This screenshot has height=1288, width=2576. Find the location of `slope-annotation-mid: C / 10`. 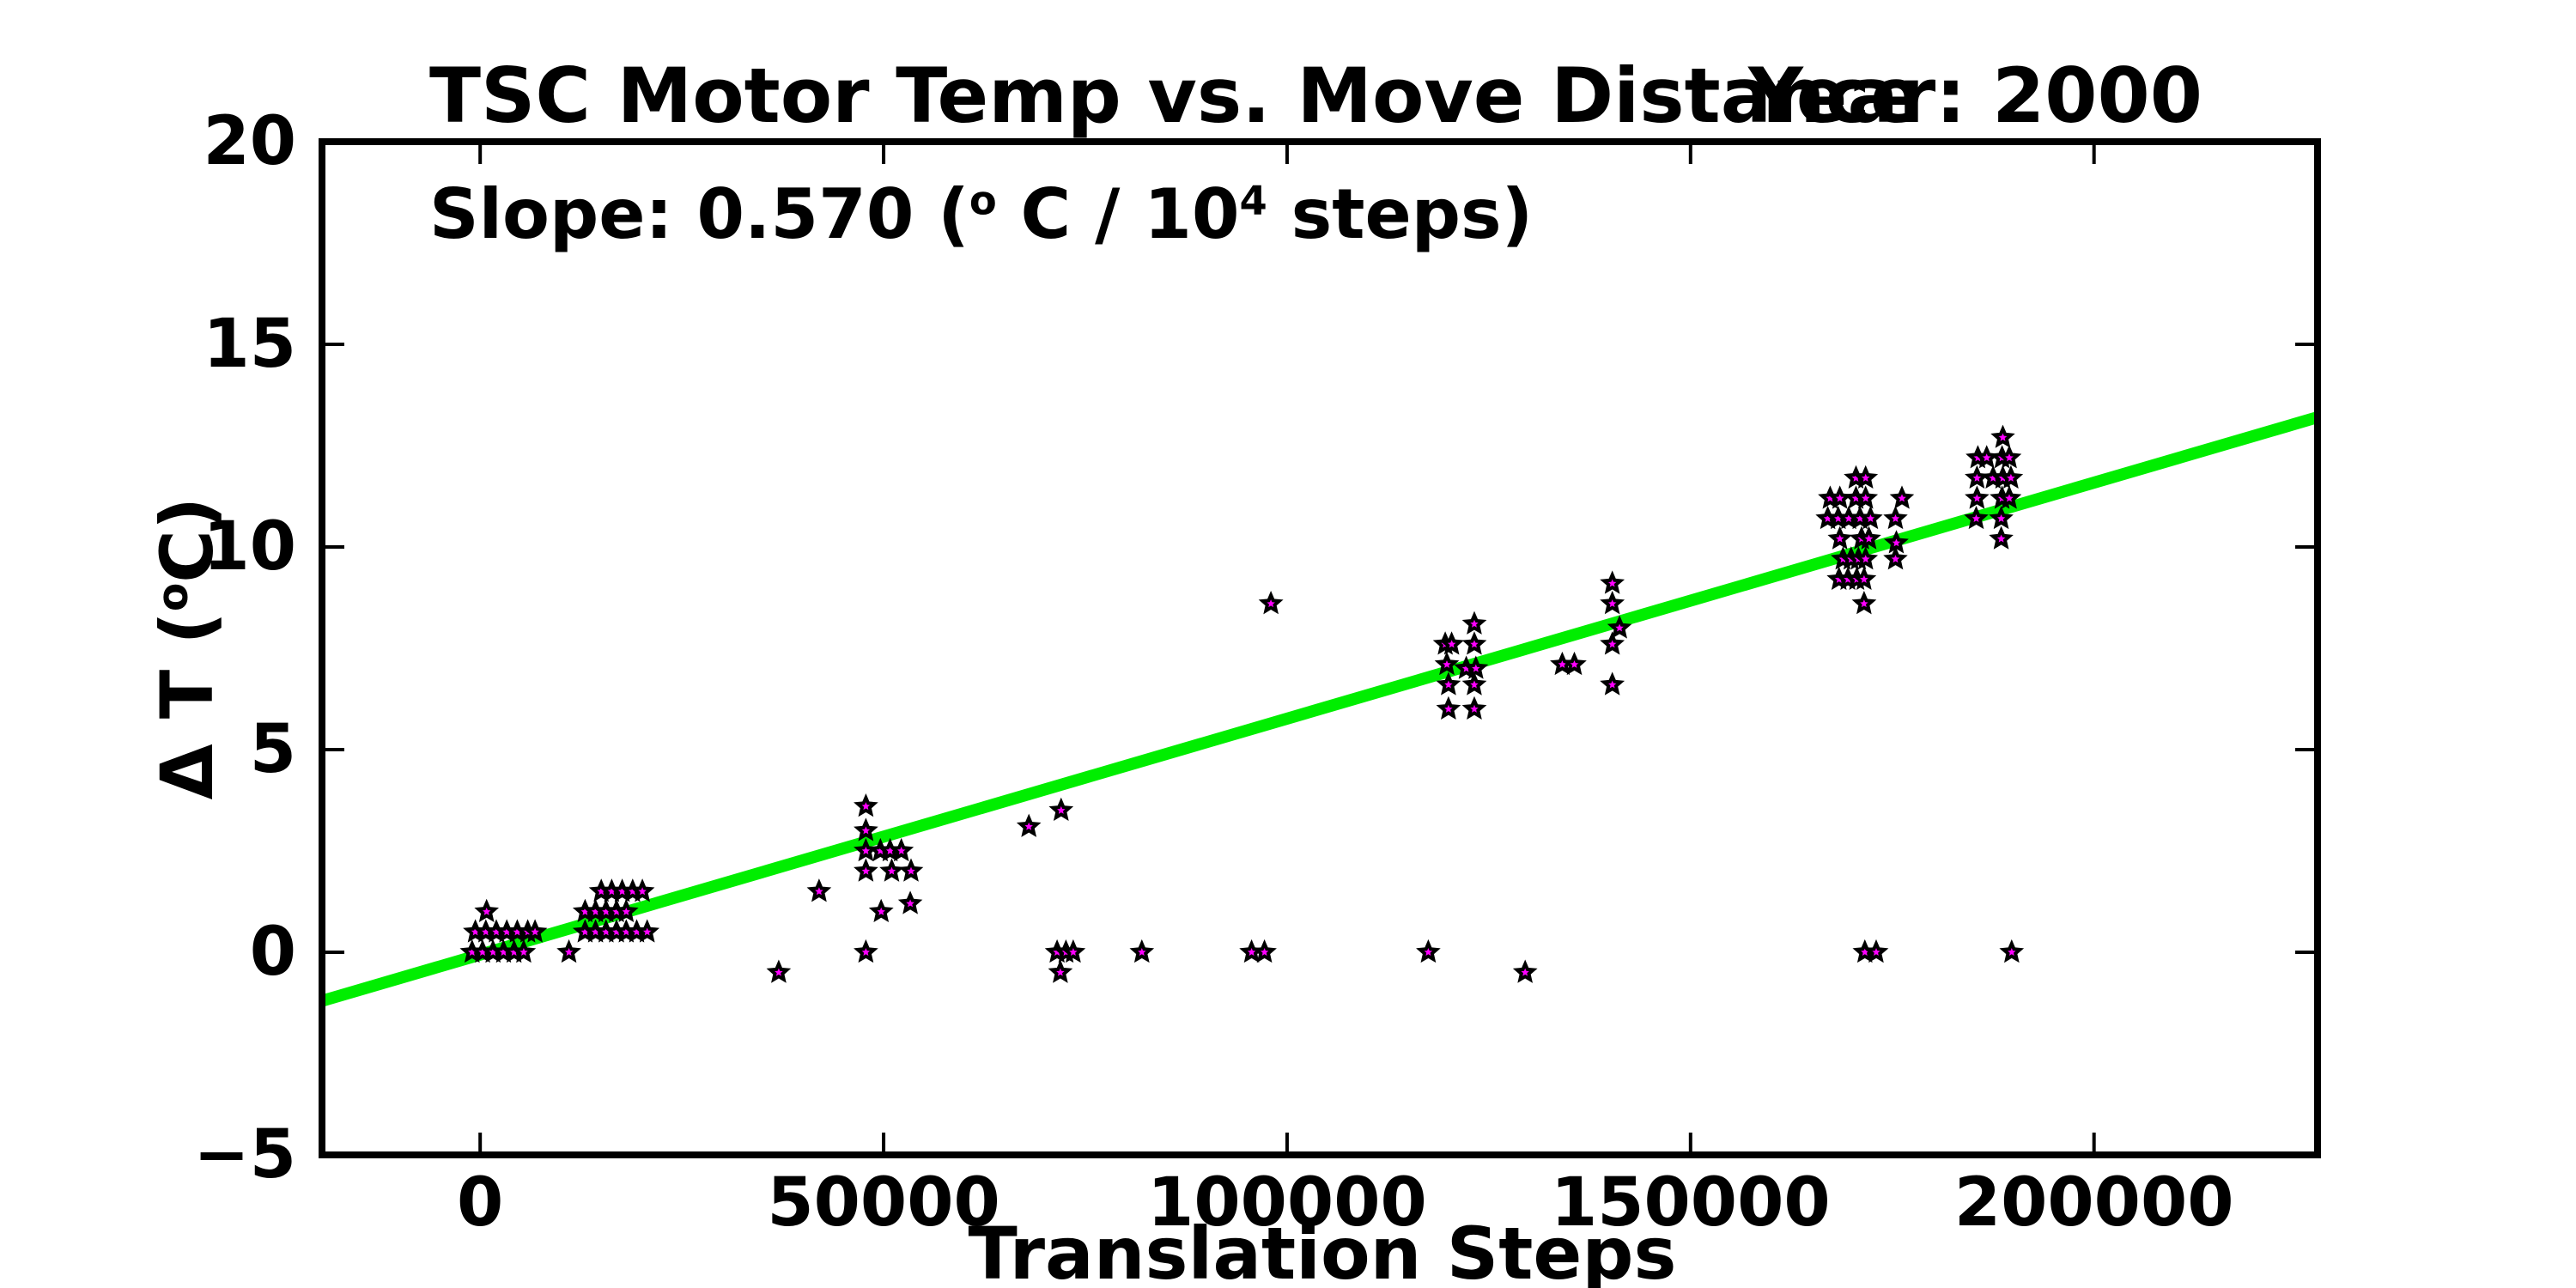

slope-annotation-mid: C / 10 is located at coordinates (1118, 214).